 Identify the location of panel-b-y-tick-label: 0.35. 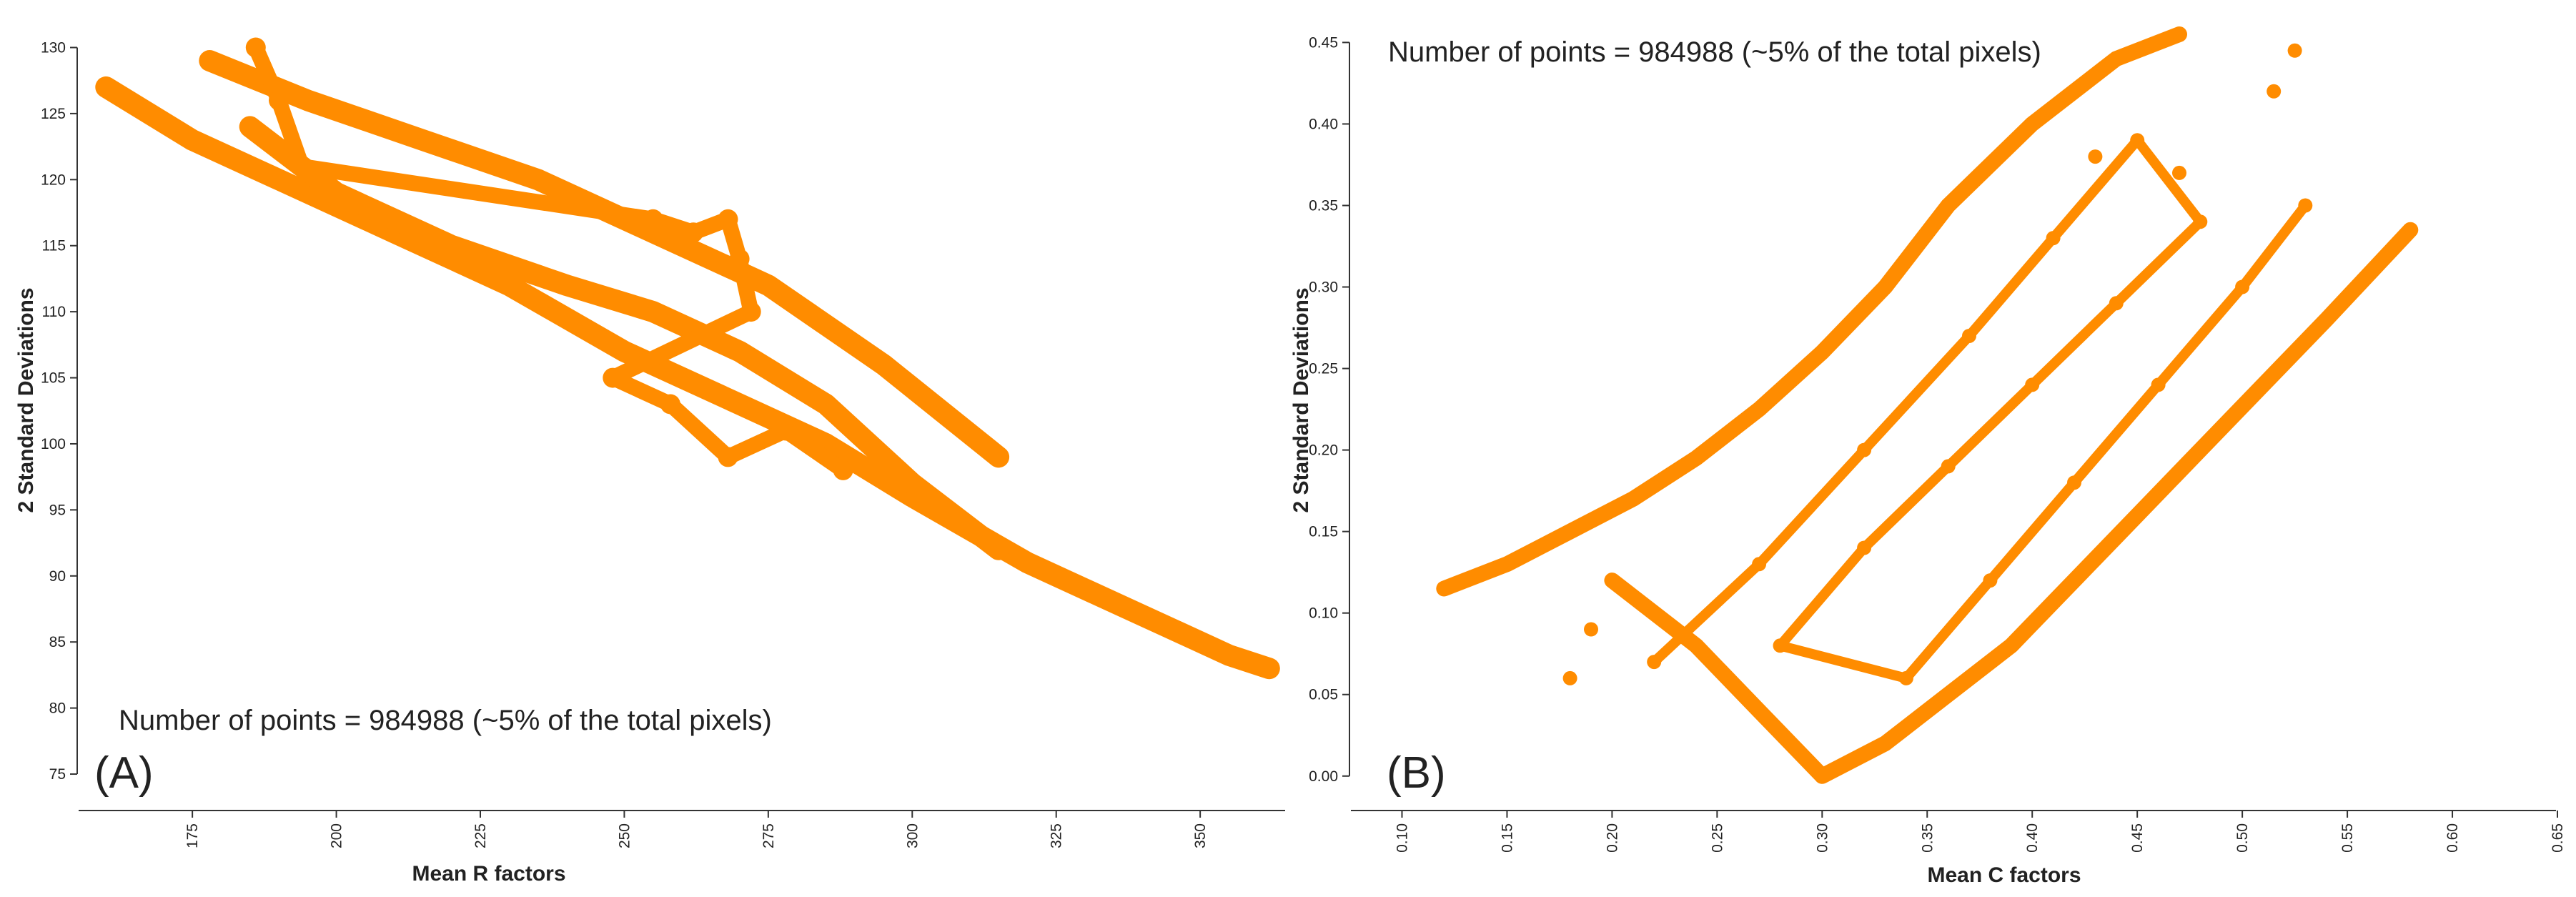
(1324, 205).